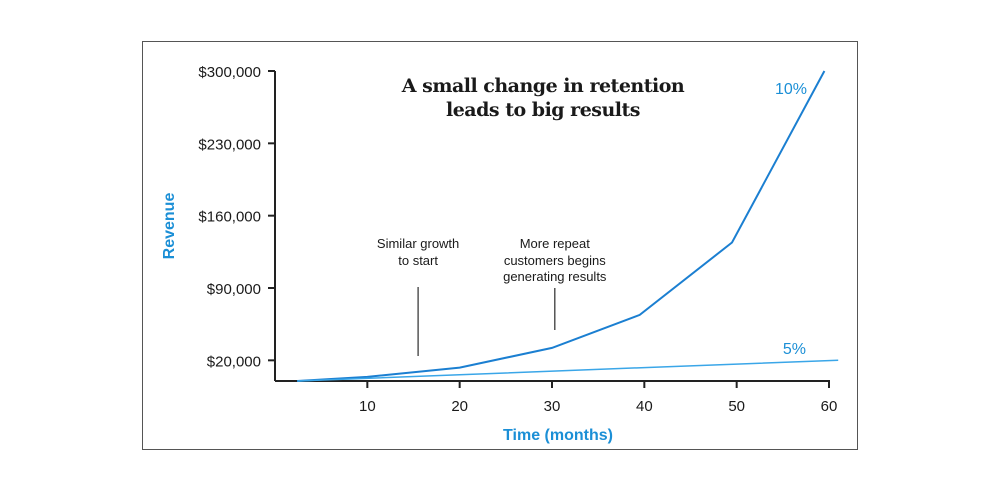  Describe the element at coordinates (558, 435) in the screenshot. I see `x-axis-label: Time (months)` at that location.